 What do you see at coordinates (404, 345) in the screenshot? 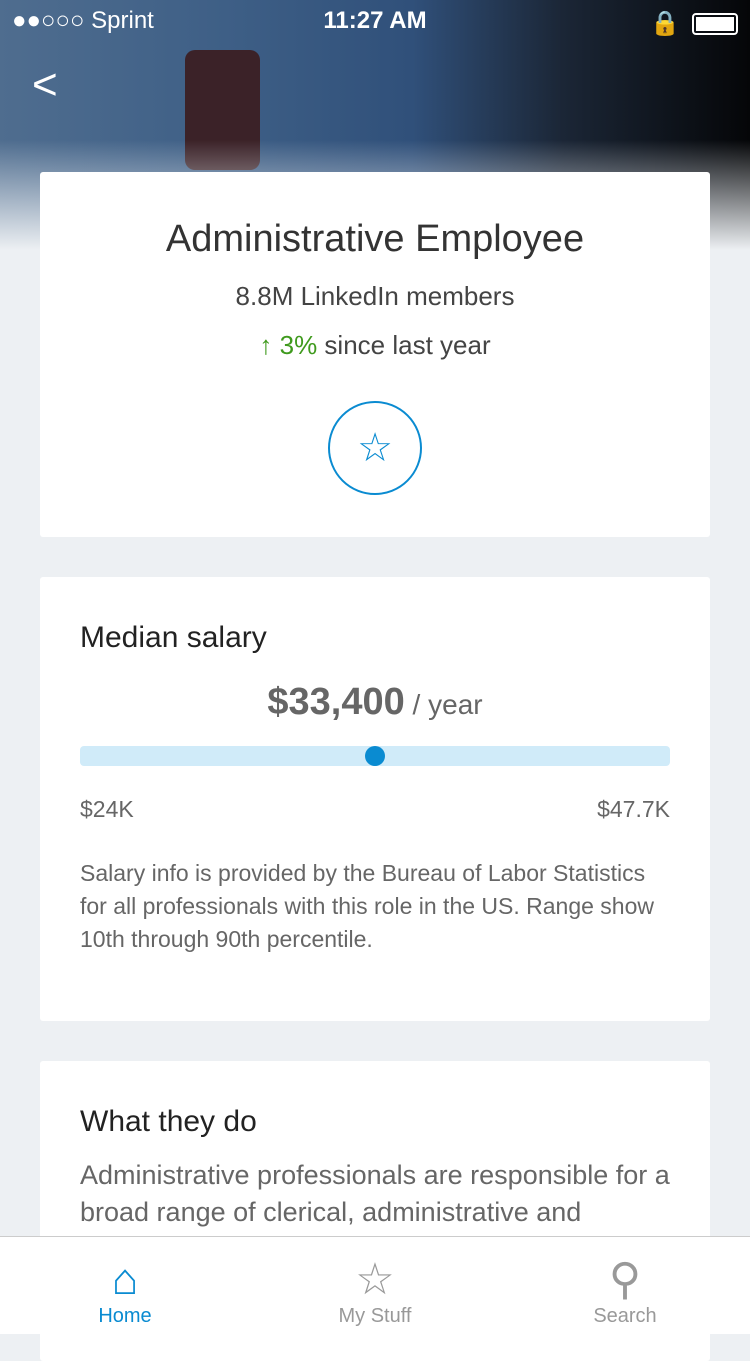
I see `growth-text: since last year` at bounding box center [404, 345].